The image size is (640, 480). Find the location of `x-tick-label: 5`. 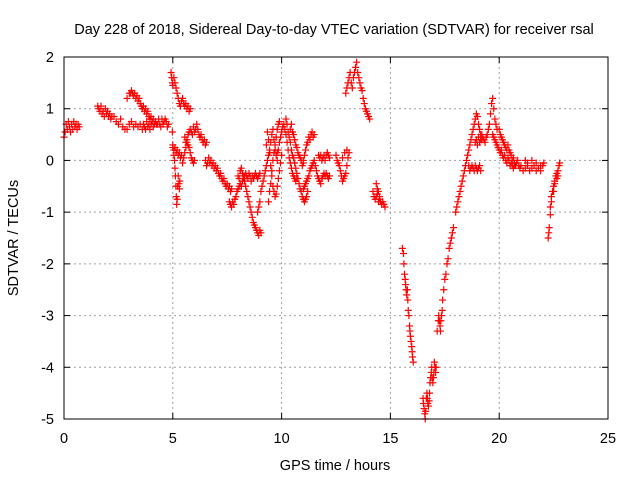

x-tick-label: 5 is located at coordinates (173, 439).